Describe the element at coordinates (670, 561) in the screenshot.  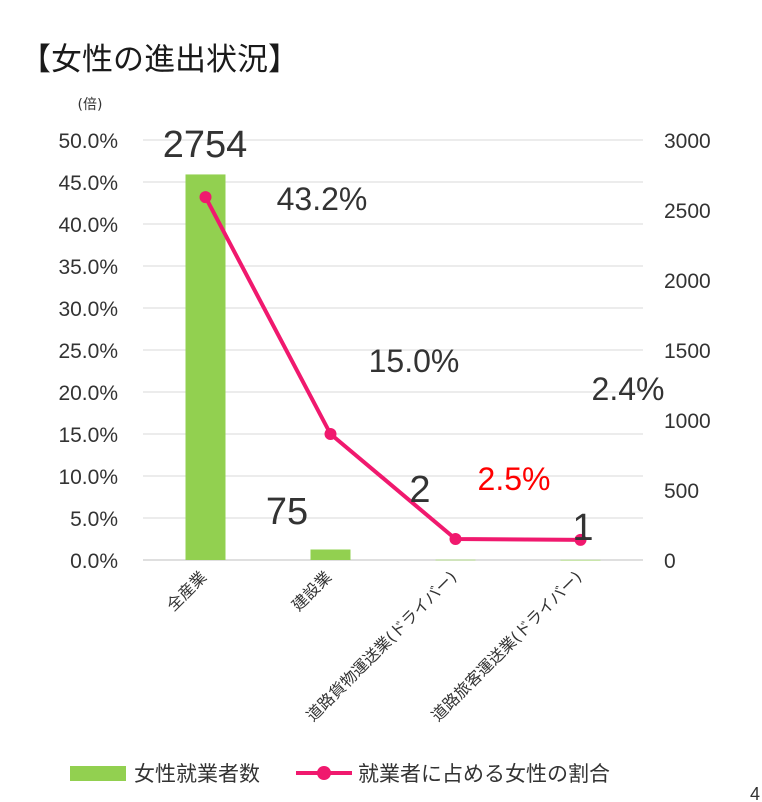
I see `right-axis-tick-label: 0` at that location.